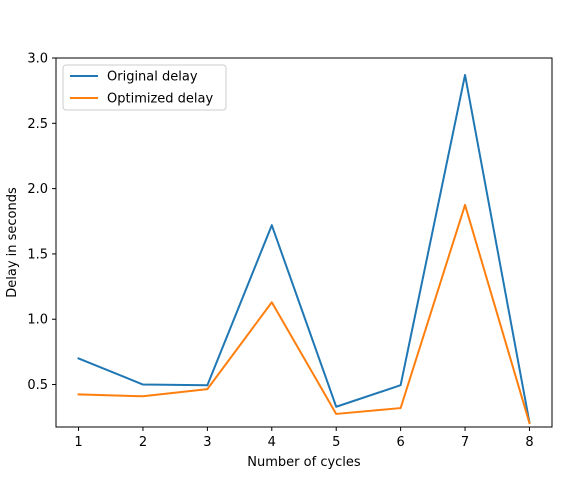 This screenshot has width=561, height=480. Describe the element at coordinates (78, 442) in the screenshot. I see `x-tick-label: 1` at that location.